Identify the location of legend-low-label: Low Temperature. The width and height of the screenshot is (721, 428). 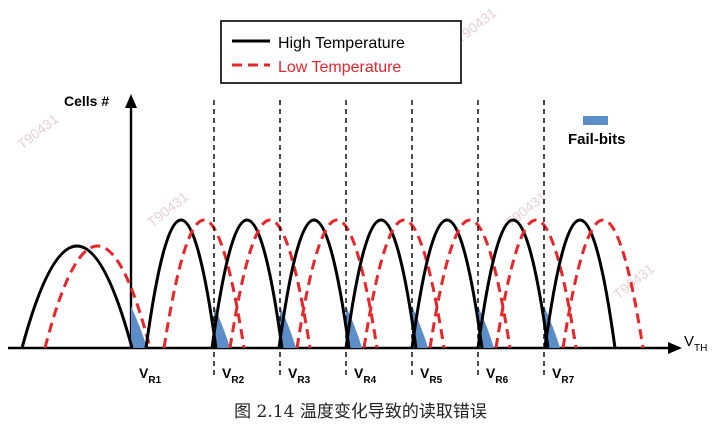
(339, 67).